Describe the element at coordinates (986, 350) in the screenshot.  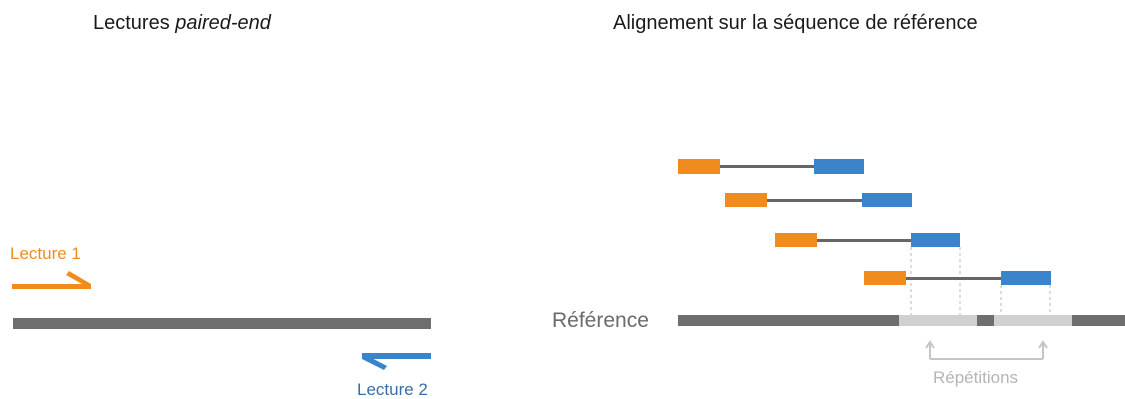
I see `repeats-bracket` at that location.